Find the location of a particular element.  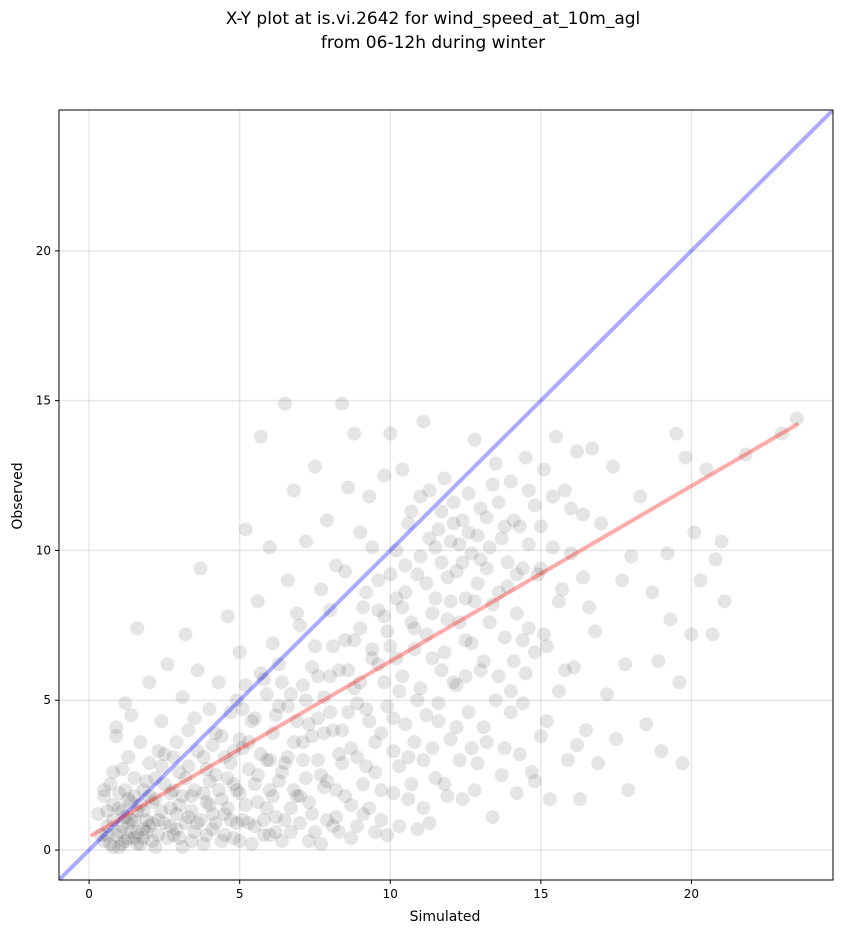

y-tick-label: 15 is located at coordinates (43, 401).